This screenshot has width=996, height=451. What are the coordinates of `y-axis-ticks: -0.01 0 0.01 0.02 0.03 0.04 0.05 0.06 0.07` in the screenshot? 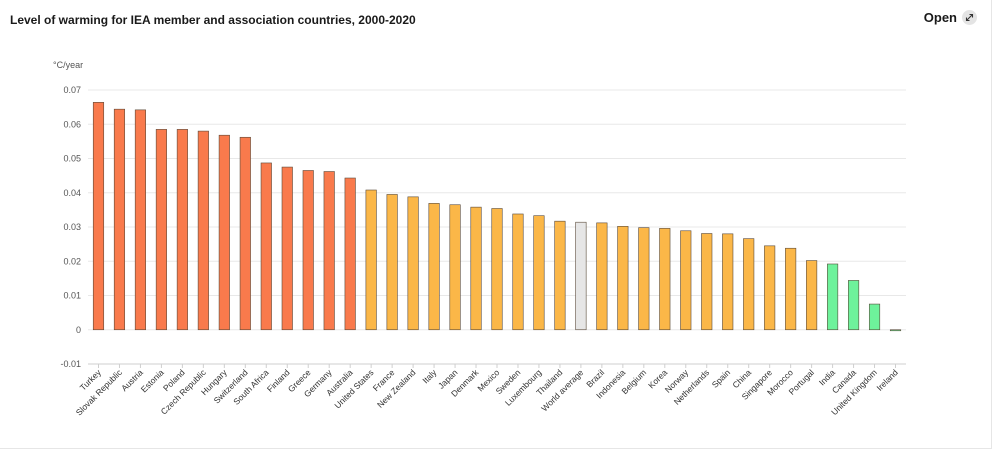 It's located at (70, 227).